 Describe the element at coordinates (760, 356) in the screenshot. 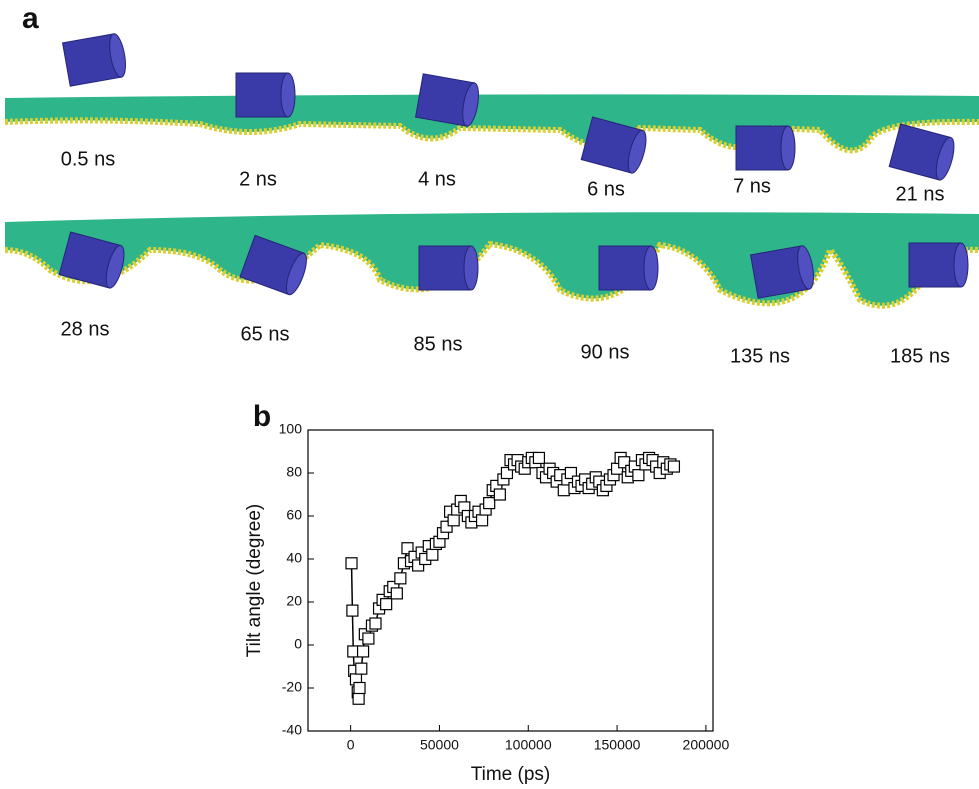

I see `snapshot-label: 135 ns` at that location.